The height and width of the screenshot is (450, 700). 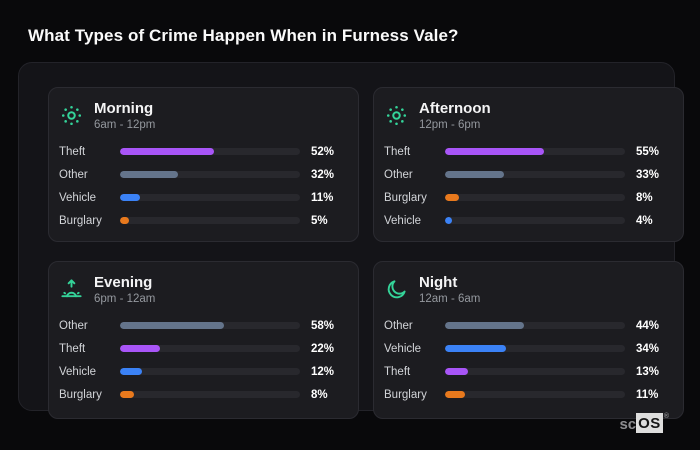 What do you see at coordinates (323, 371) in the screenshot?
I see `percentage-value: 12%` at bounding box center [323, 371].